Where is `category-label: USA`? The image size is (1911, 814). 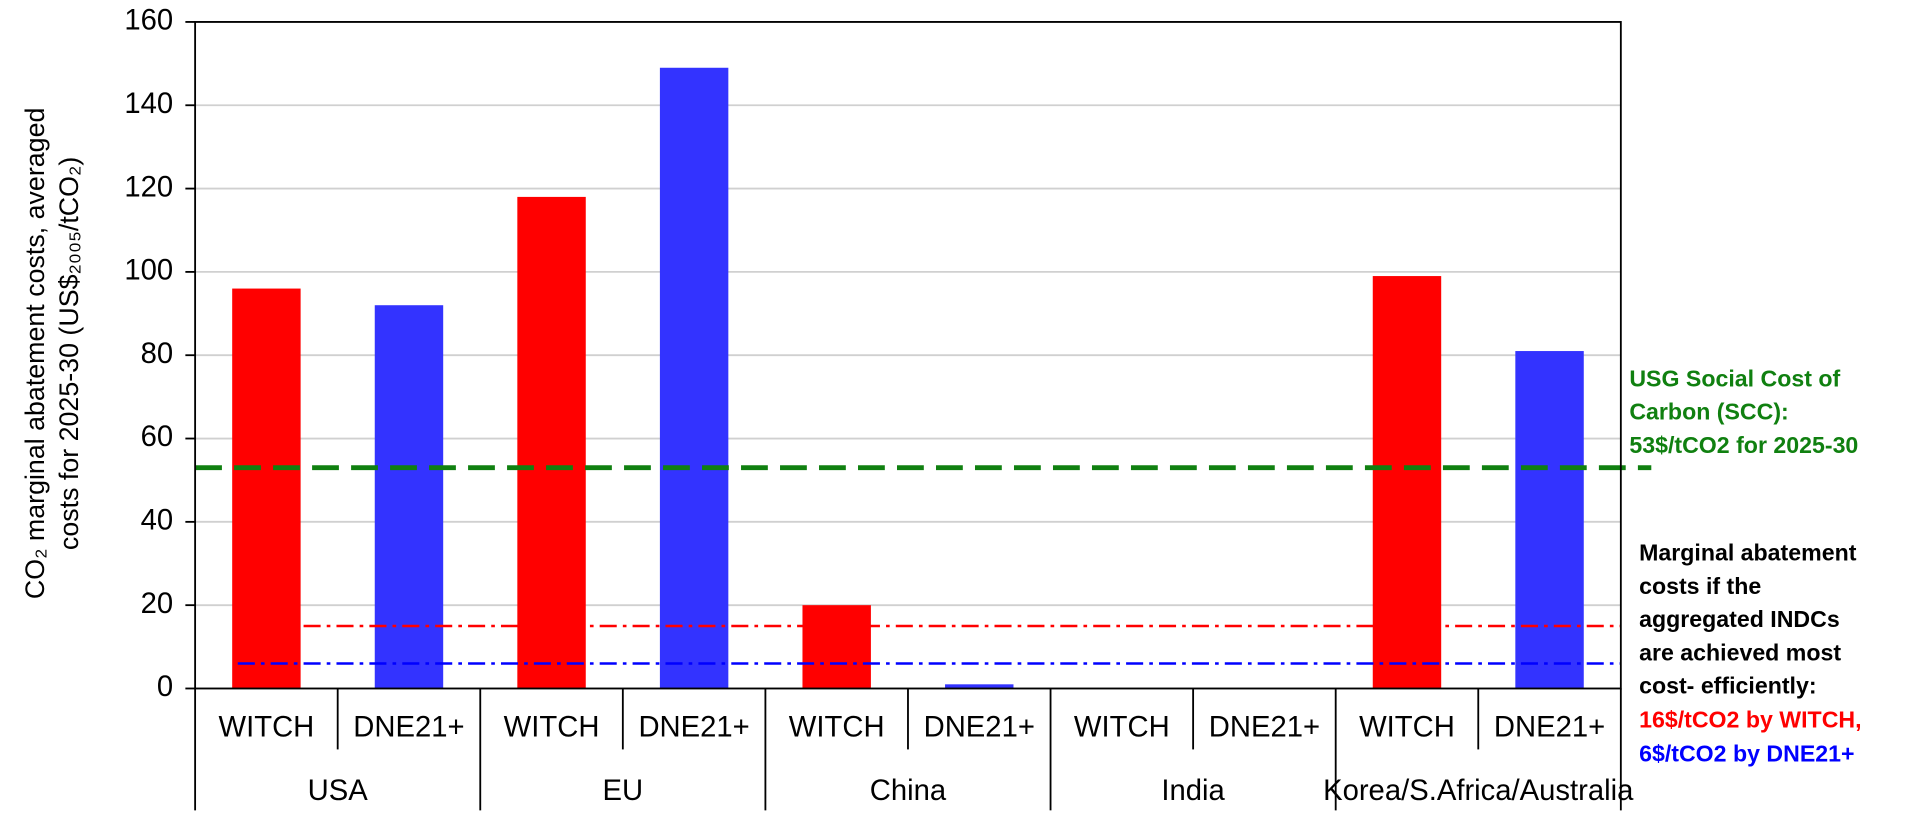 category-label: USA is located at coordinates (338, 791).